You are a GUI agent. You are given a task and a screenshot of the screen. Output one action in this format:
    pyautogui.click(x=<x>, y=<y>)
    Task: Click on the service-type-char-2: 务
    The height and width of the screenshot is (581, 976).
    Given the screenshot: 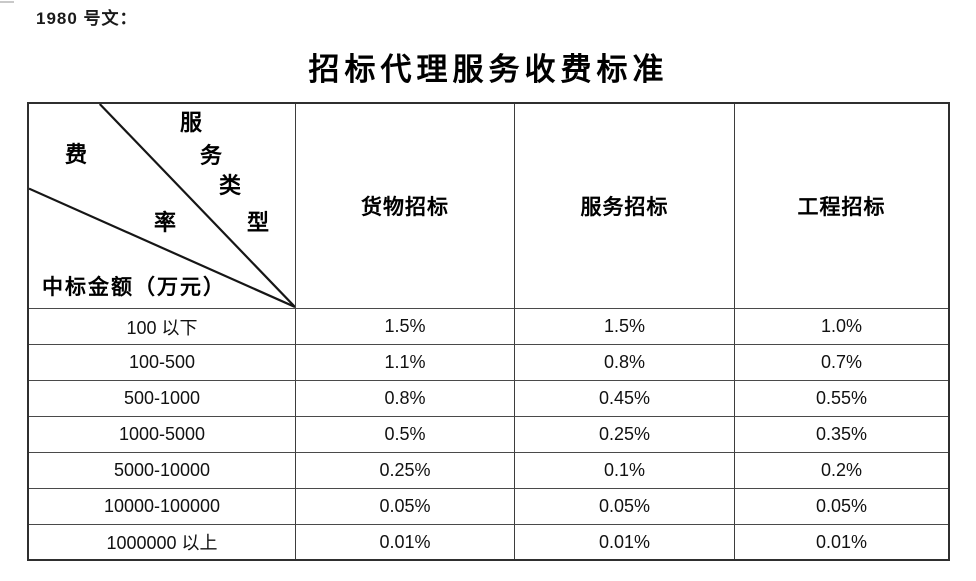 What is the action you would take?
    pyautogui.click(x=211, y=155)
    